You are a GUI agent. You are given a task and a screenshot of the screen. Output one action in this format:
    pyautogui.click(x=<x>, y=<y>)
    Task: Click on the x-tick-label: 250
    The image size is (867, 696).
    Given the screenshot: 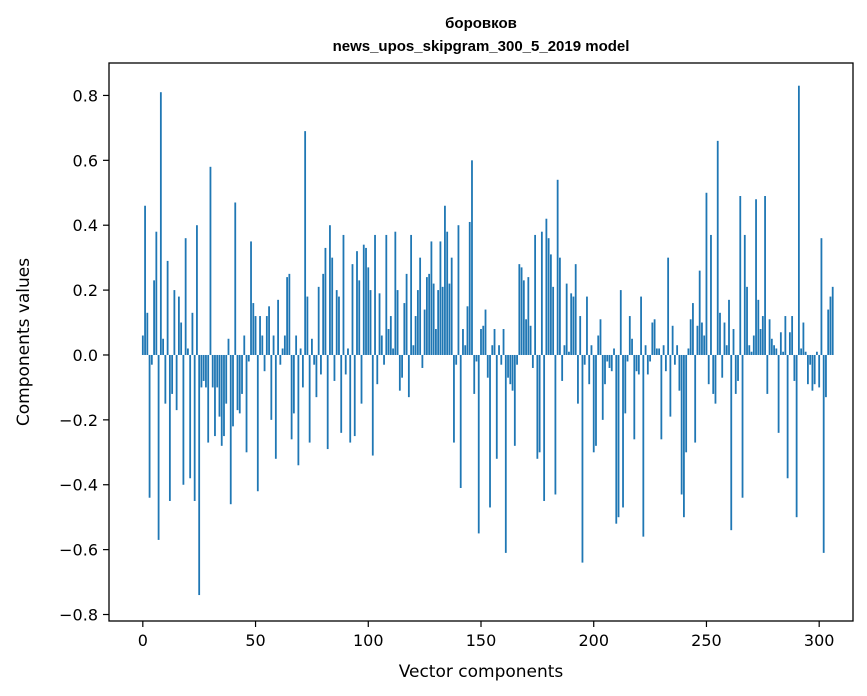 What is the action you would take?
    pyautogui.click(x=706, y=640)
    